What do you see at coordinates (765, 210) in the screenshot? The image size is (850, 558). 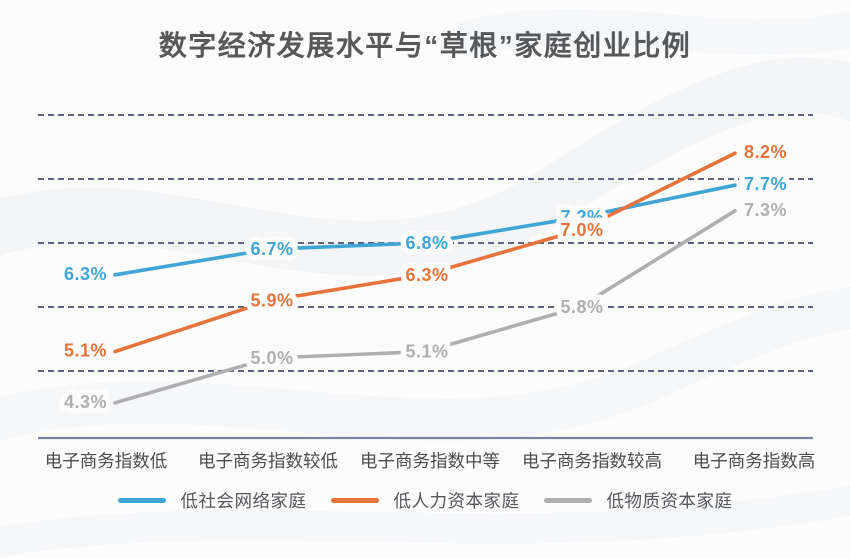 I see `data-label: 7.3%` at bounding box center [765, 210].